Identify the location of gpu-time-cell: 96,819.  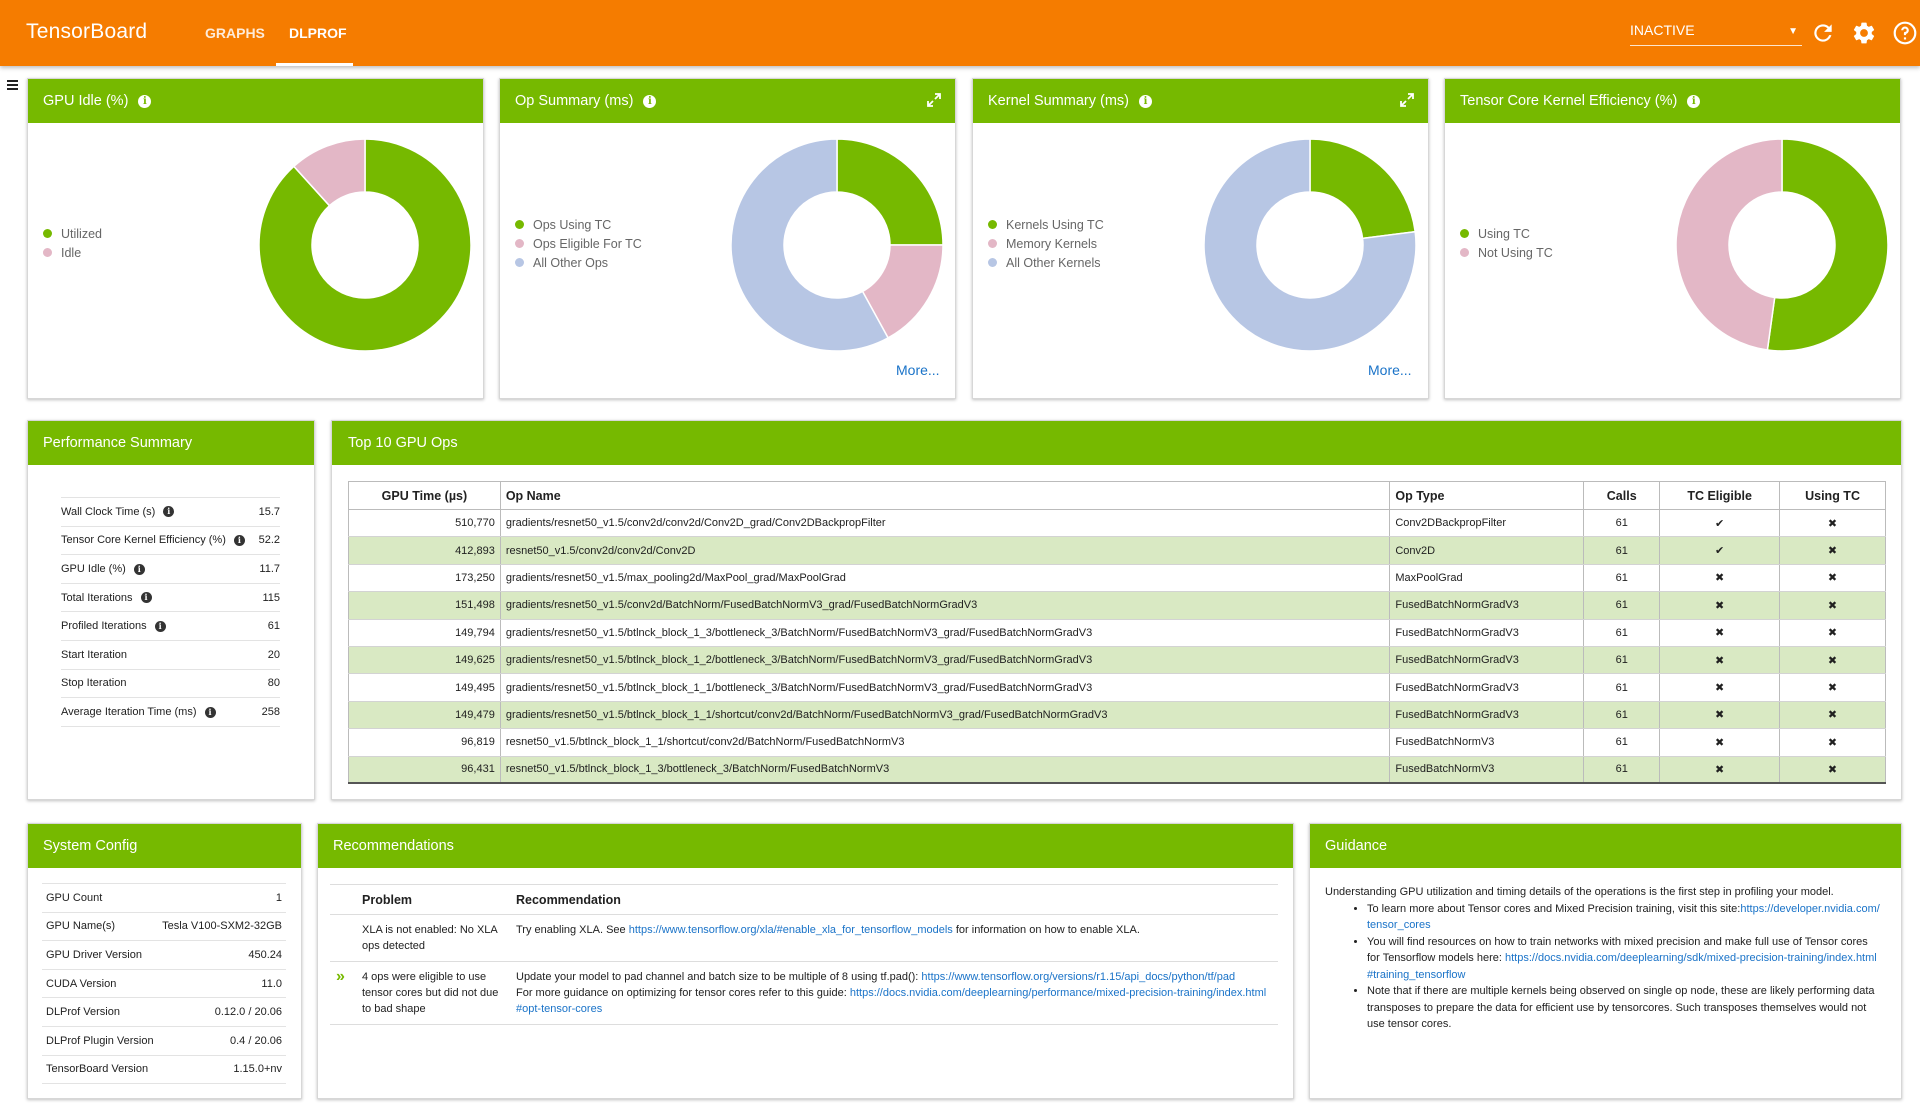
(424, 742).